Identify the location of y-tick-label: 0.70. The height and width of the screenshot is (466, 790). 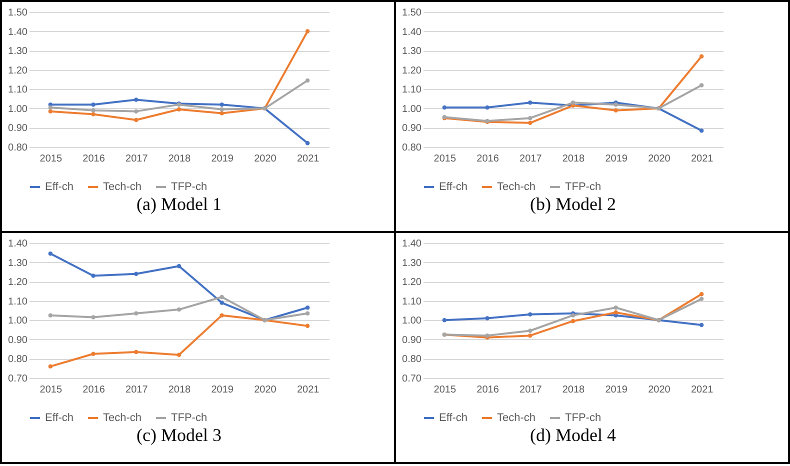
(412, 379).